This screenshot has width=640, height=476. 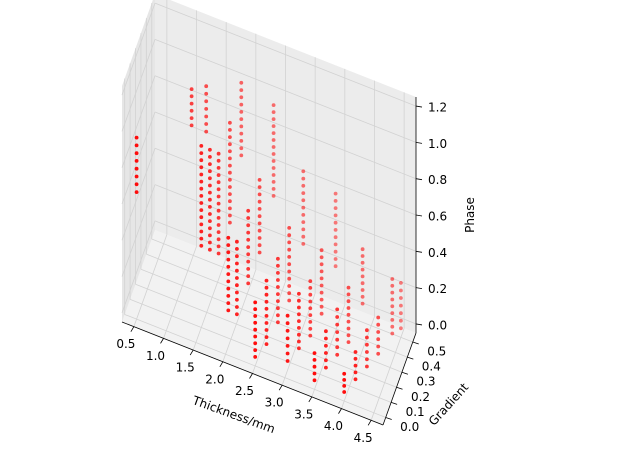 What do you see at coordinates (210, 149) in the screenshot?
I see `data-point-c21-p14` at bounding box center [210, 149].